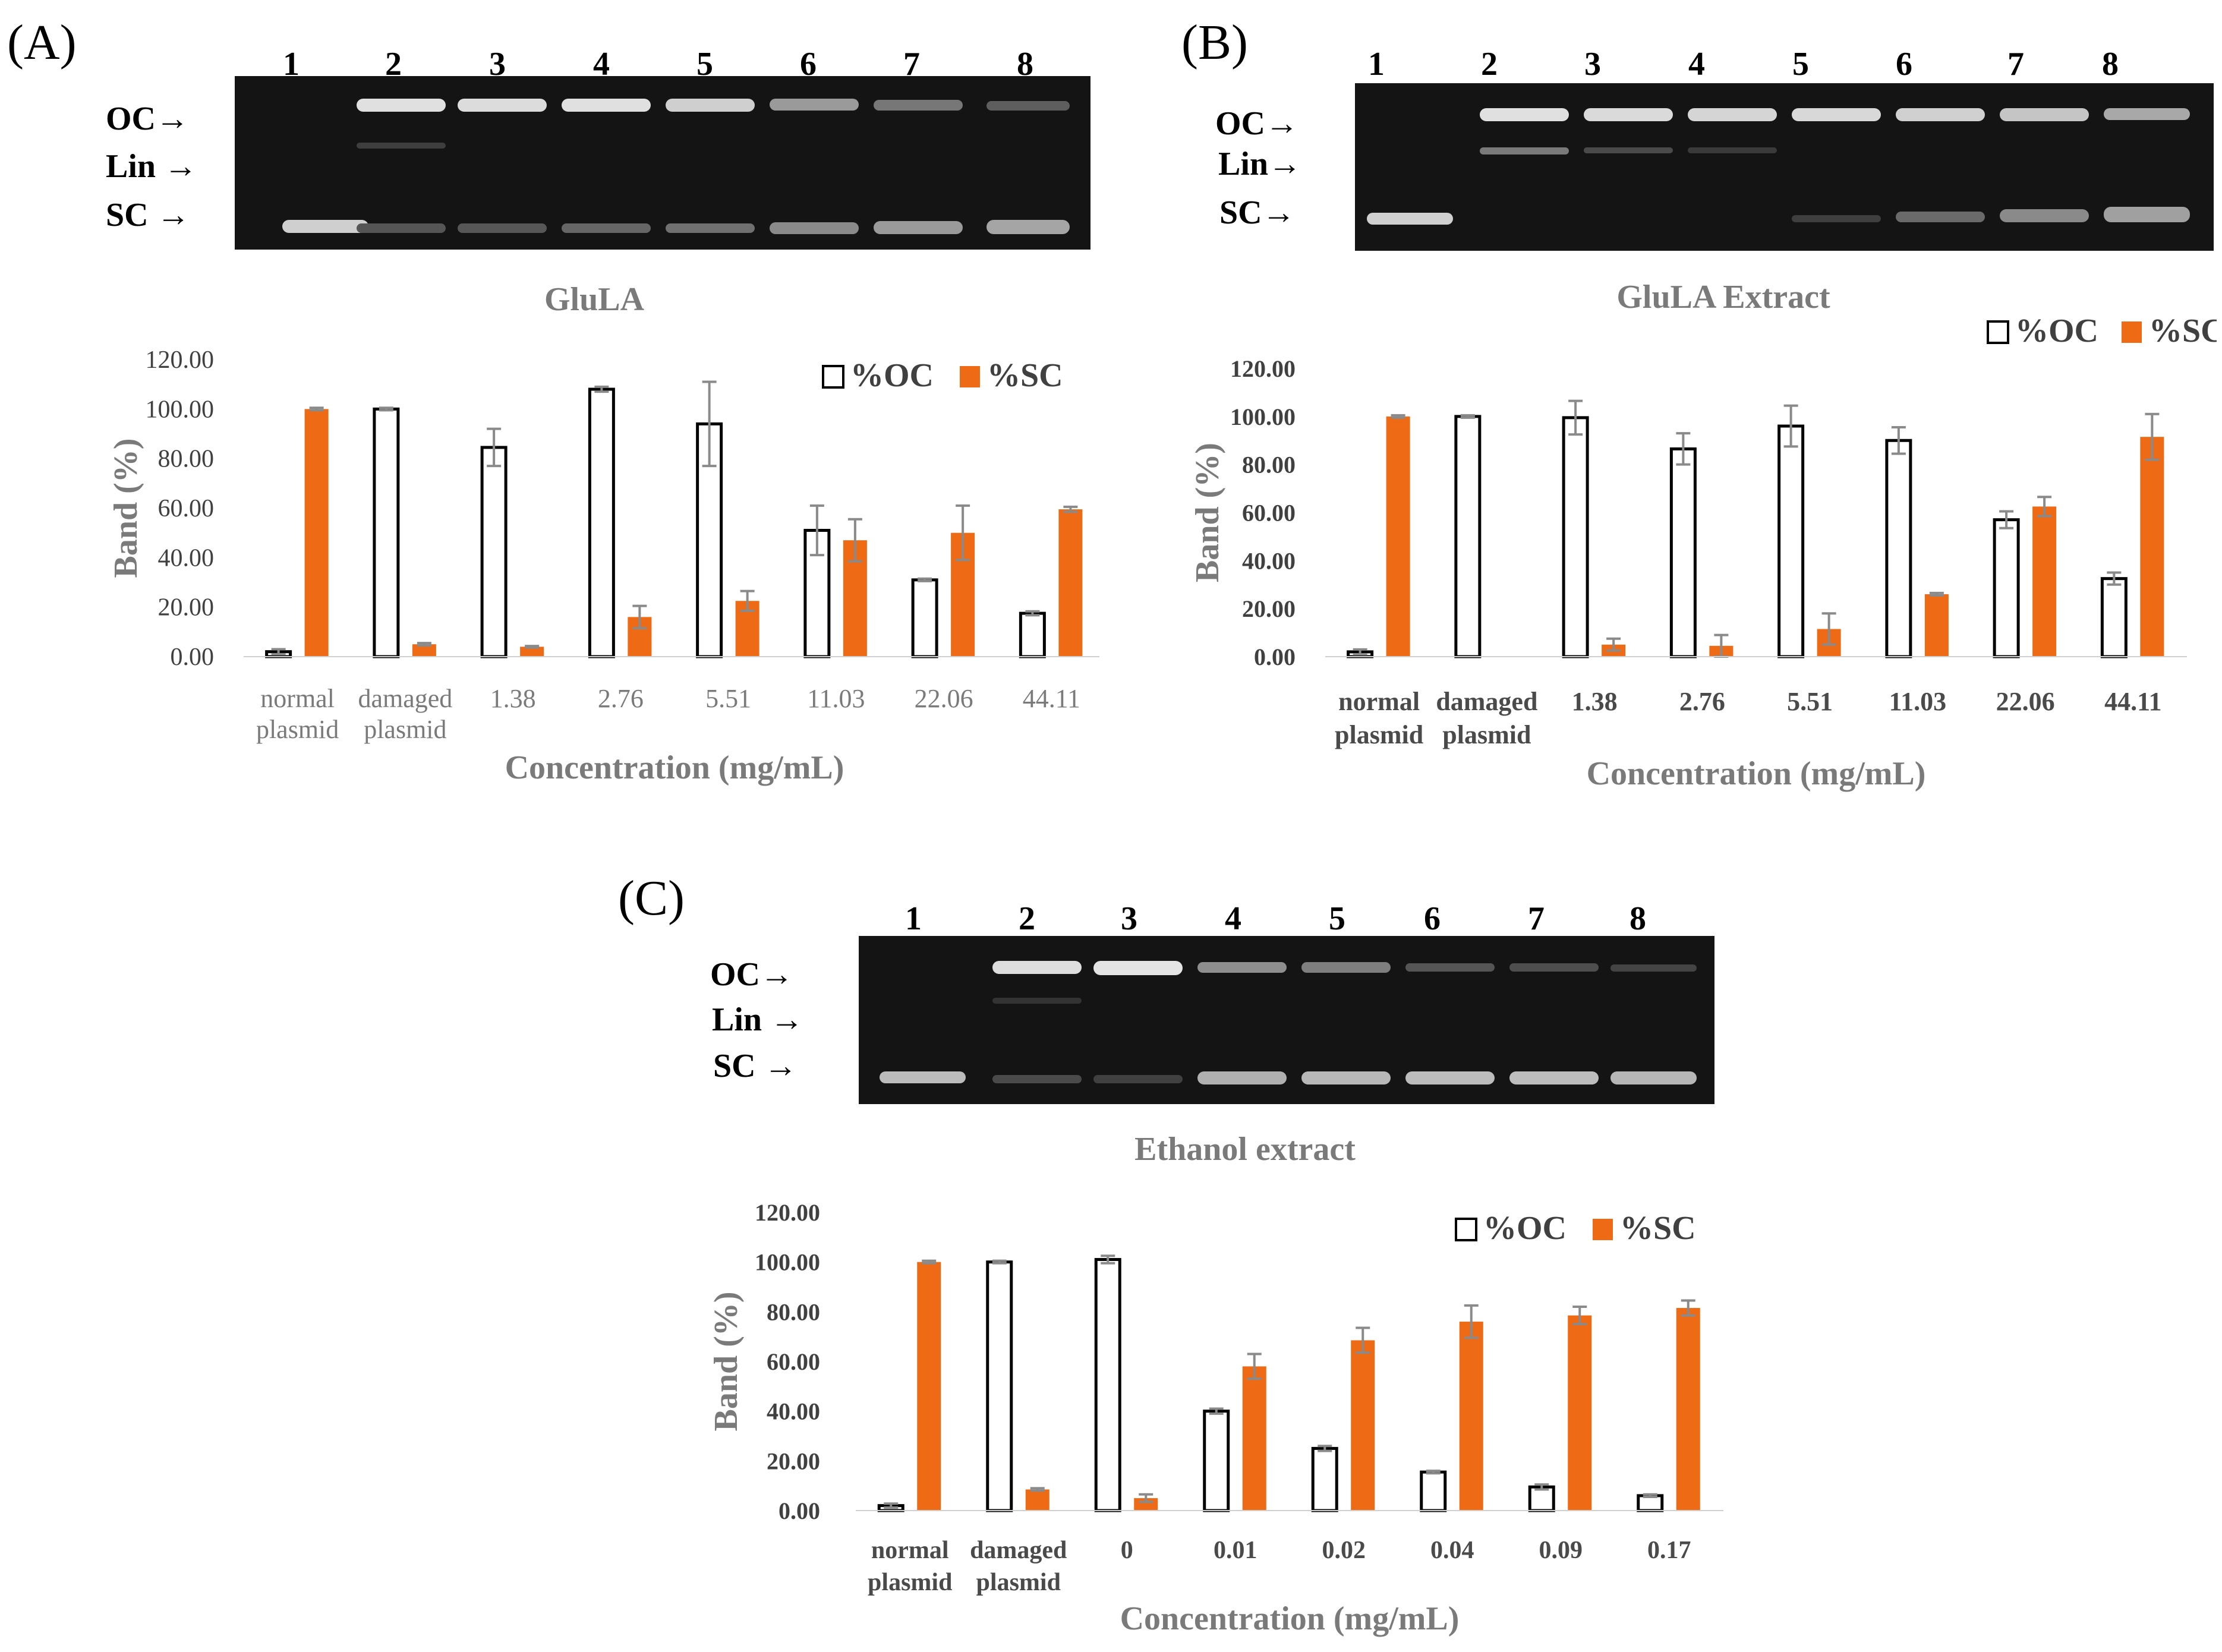 The height and width of the screenshot is (1652, 2222). I want to click on legend-label-oc: %OC, so click(892, 375).